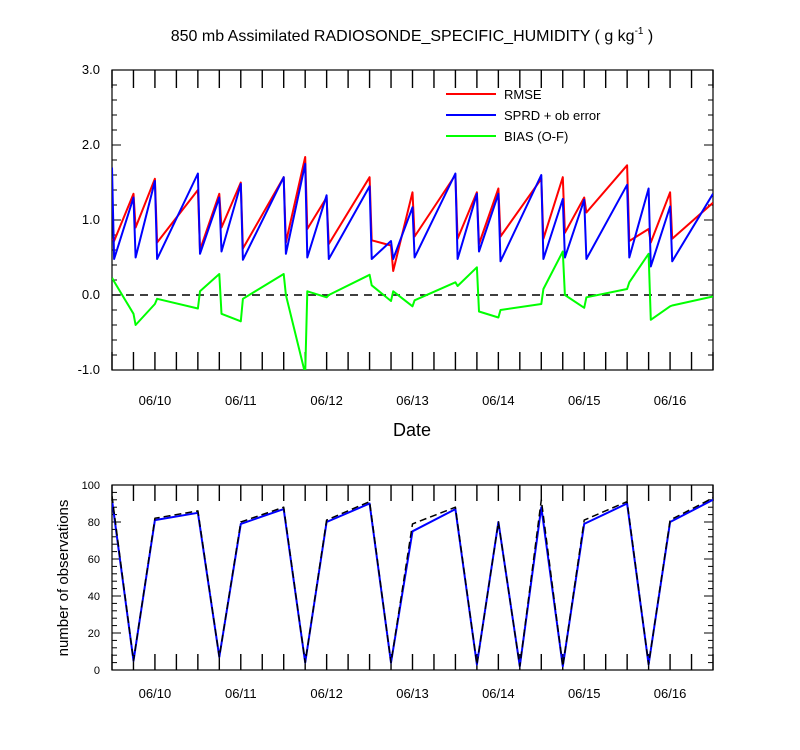 The image size is (800, 750). Describe the element at coordinates (412, 430) in the screenshot. I see `x-axis-label: Date` at that location.